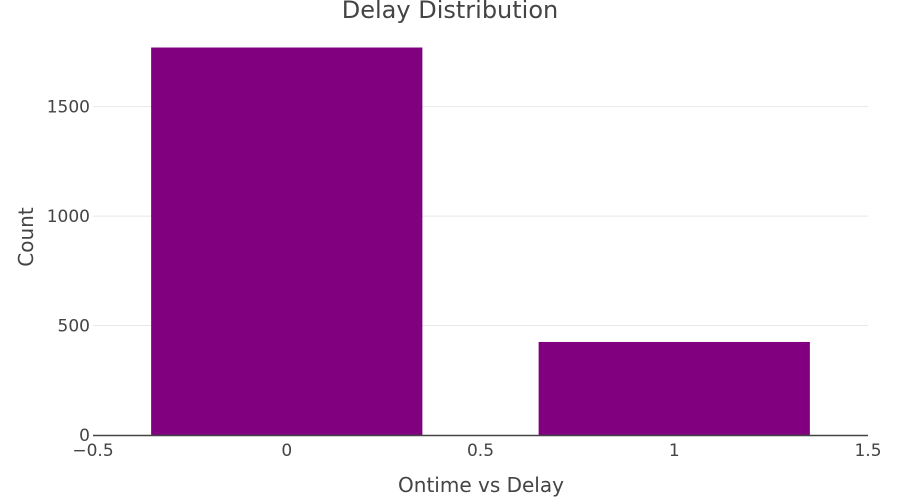  I want to click on bar, so click(674, 388).